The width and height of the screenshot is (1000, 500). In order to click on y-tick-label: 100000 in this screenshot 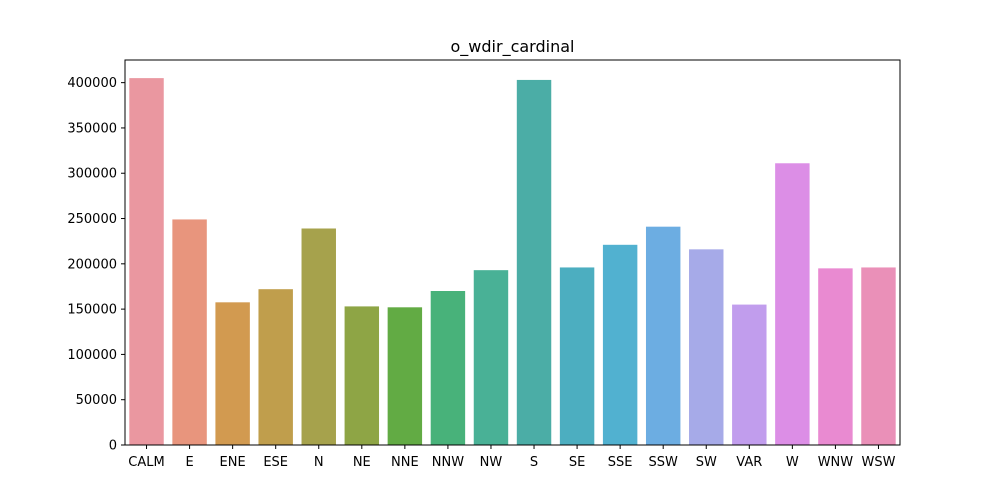, I will do `click(92, 355)`.